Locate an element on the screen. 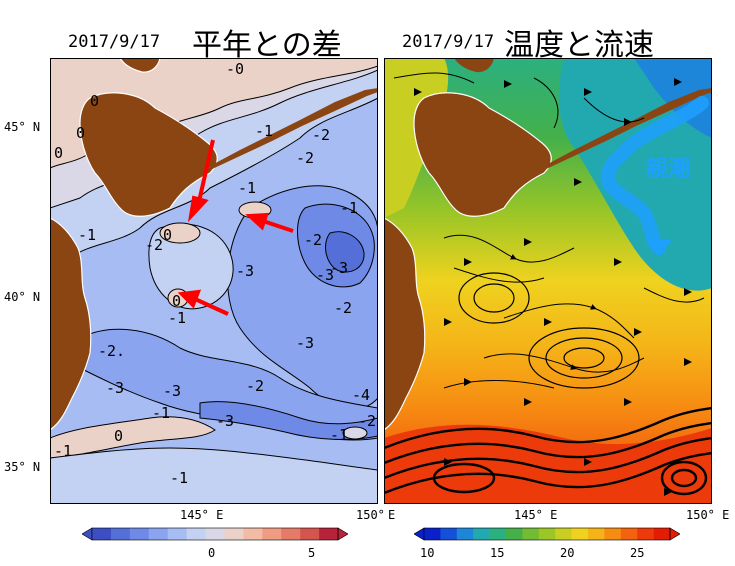 Image resolution: width=735 pixels, height=566 pixels. lon-label-145-left: 145° E is located at coordinates (202, 515).